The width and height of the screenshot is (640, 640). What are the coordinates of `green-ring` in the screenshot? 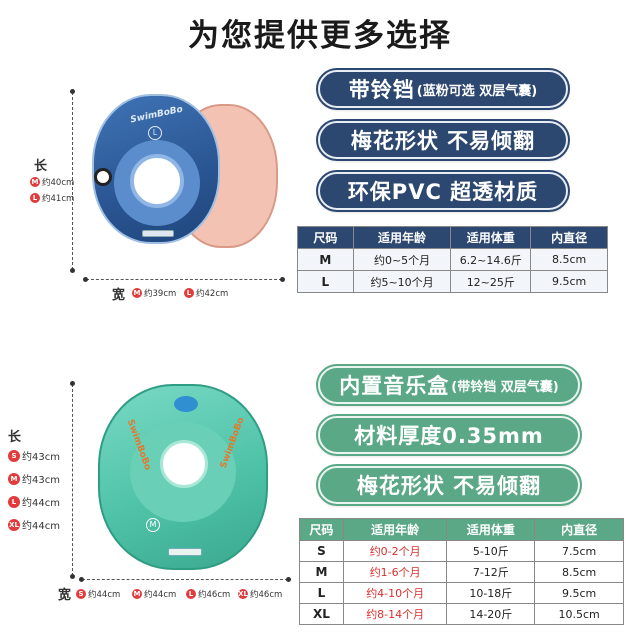 It's located at (183, 477).